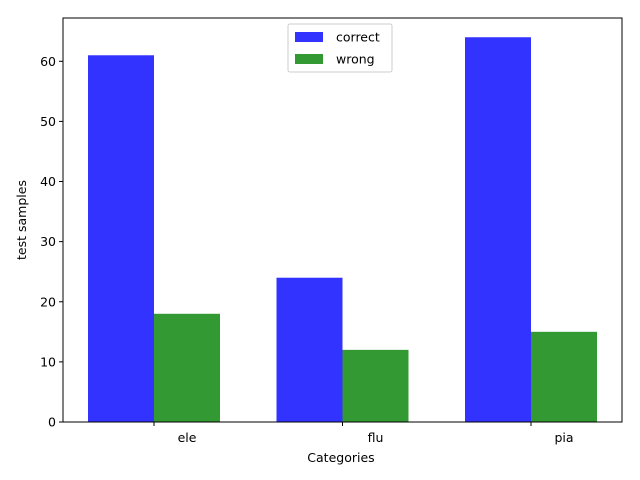  What do you see at coordinates (21, 220) in the screenshot?
I see `y-axis-label: test samples` at bounding box center [21, 220].